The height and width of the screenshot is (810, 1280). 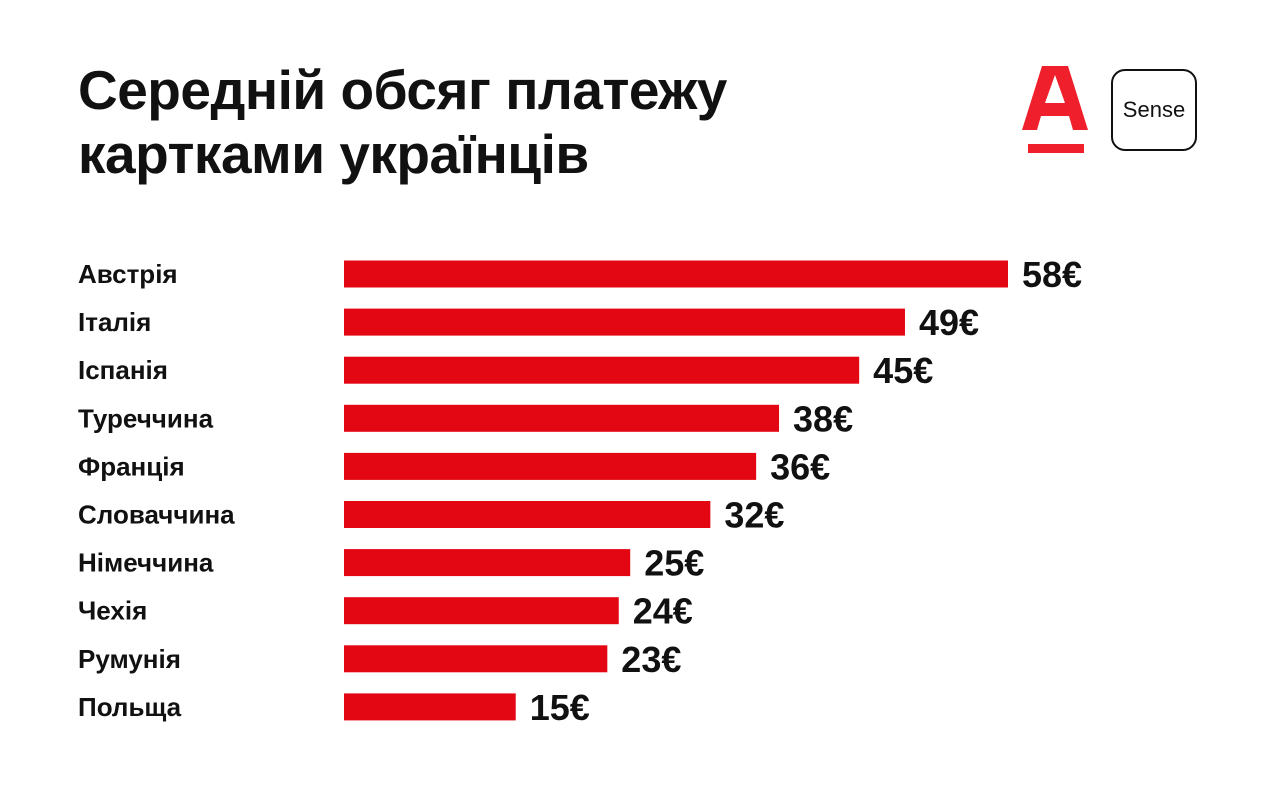 What do you see at coordinates (156, 515) in the screenshot?
I see `category-label: Словаччина` at bounding box center [156, 515].